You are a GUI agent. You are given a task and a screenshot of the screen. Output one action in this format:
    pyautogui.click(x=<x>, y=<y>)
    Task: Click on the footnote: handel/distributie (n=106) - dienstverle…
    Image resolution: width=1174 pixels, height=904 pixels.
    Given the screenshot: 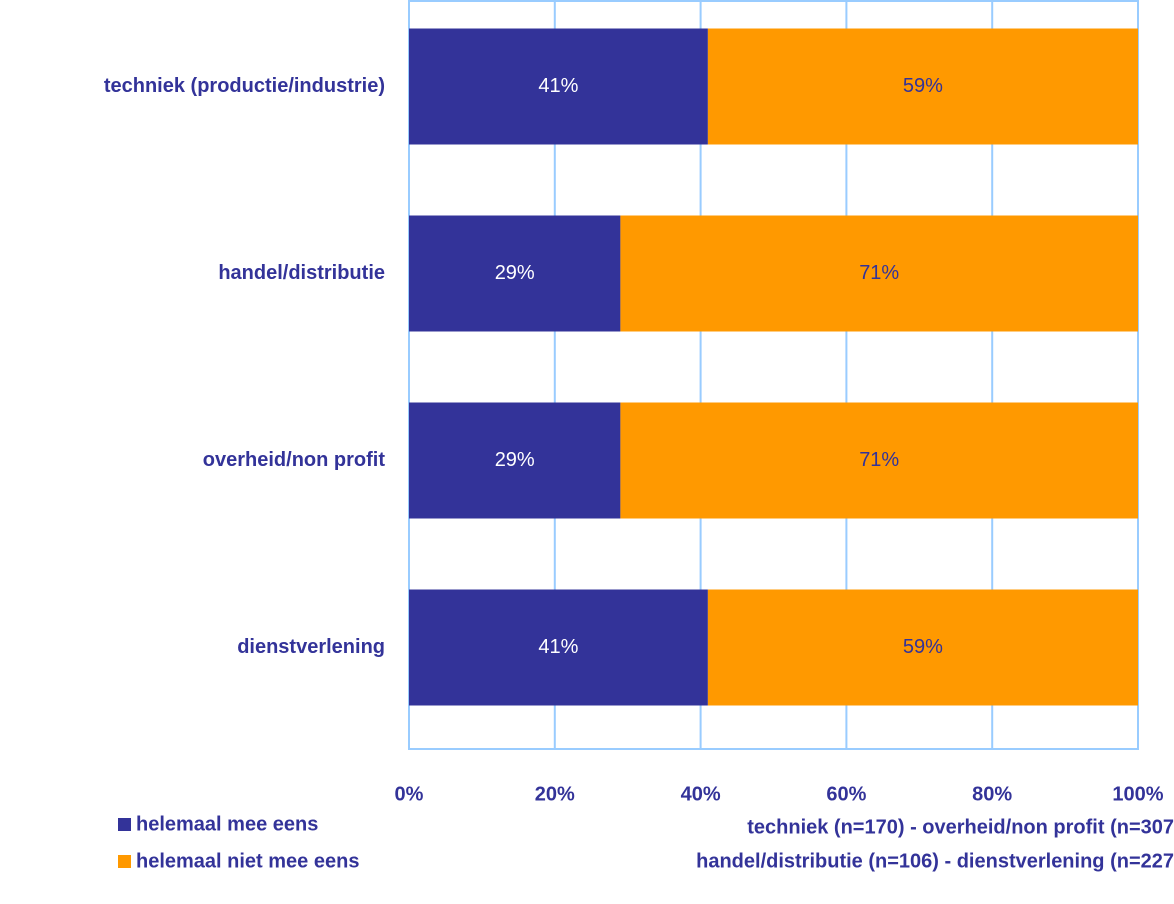 What is the action you would take?
    pyautogui.click(x=935, y=861)
    